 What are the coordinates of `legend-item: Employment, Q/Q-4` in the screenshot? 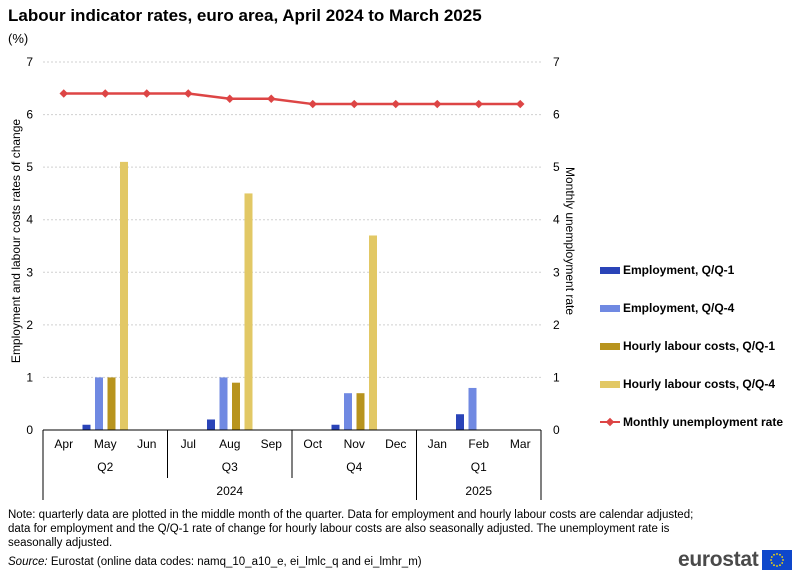 It's located at (667, 308).